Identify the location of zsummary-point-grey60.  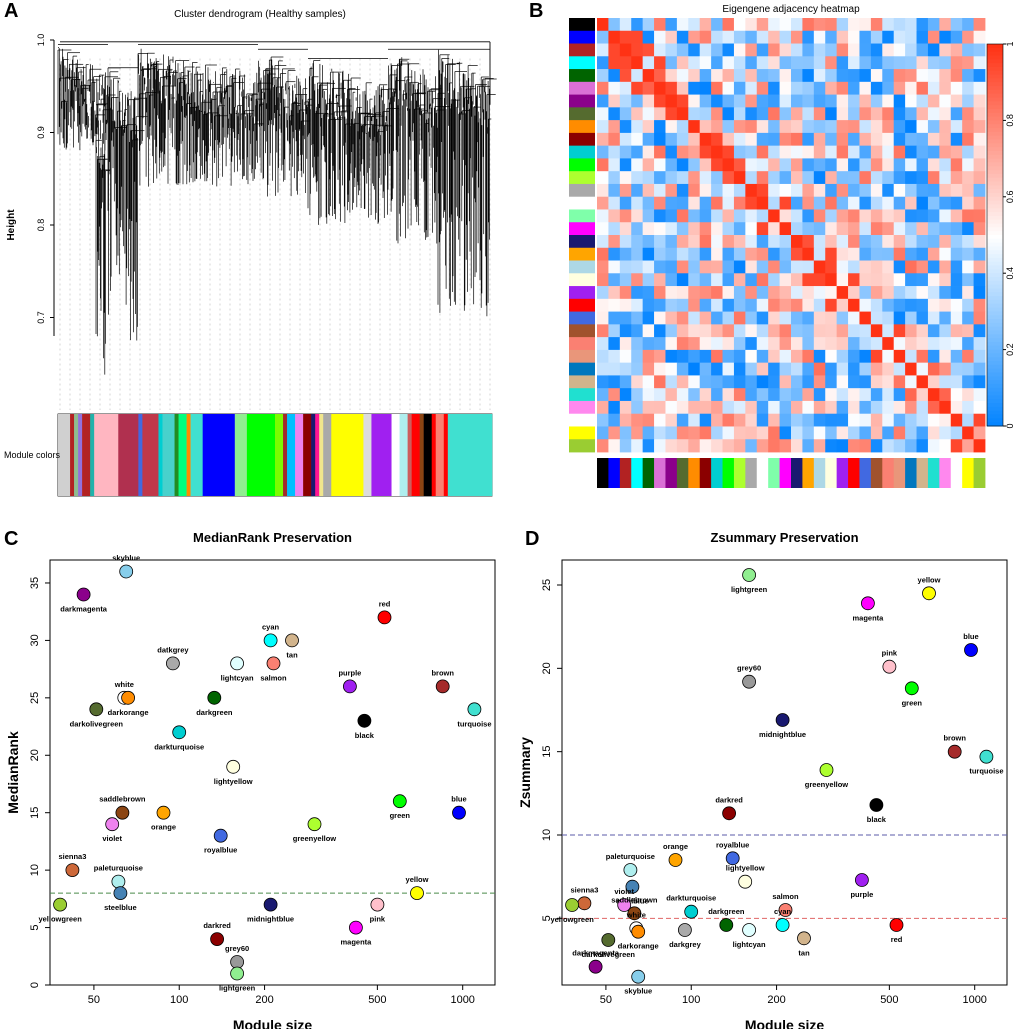
(749, 681).